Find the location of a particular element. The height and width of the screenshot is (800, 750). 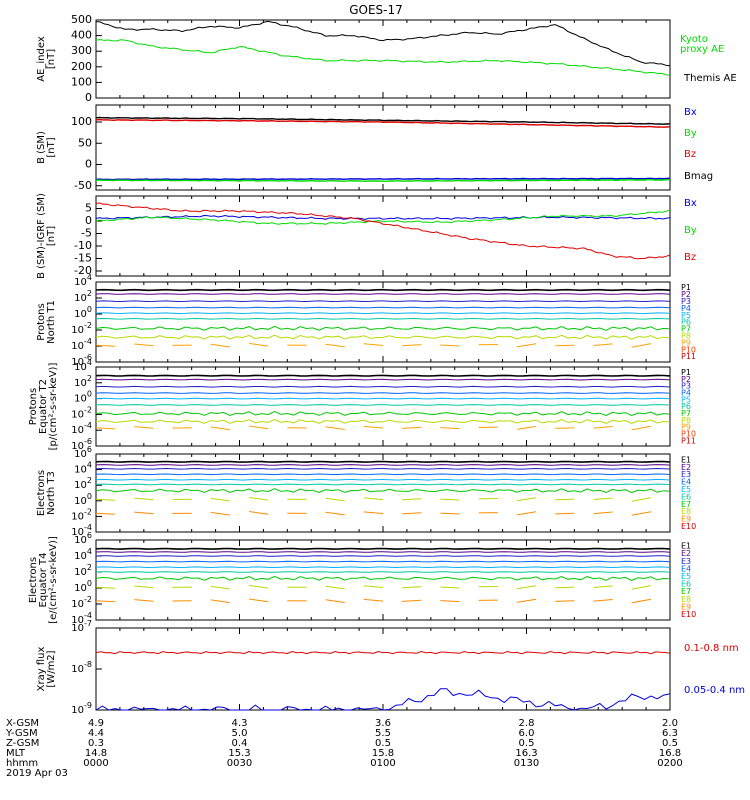

y-tick-label: -20 is located at coordinates (83, 270).